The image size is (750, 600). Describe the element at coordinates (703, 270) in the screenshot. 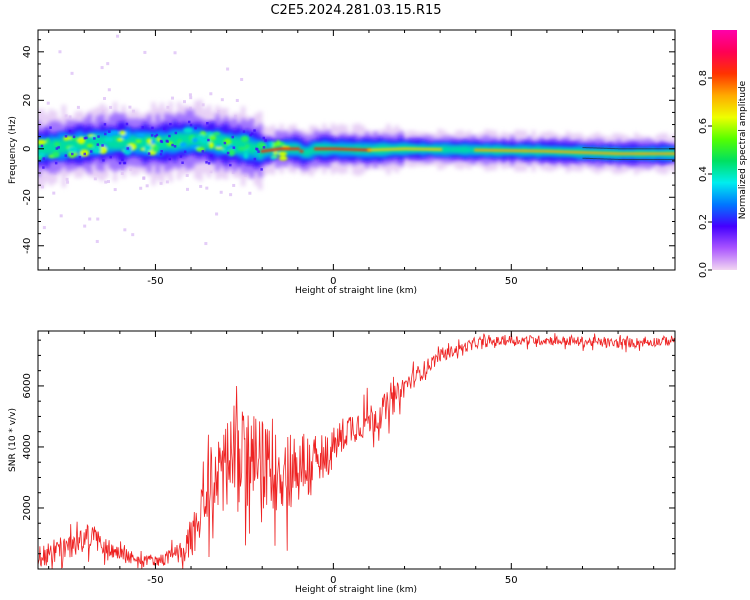

I see `colorbar-tick-label: 0.0` at that location.